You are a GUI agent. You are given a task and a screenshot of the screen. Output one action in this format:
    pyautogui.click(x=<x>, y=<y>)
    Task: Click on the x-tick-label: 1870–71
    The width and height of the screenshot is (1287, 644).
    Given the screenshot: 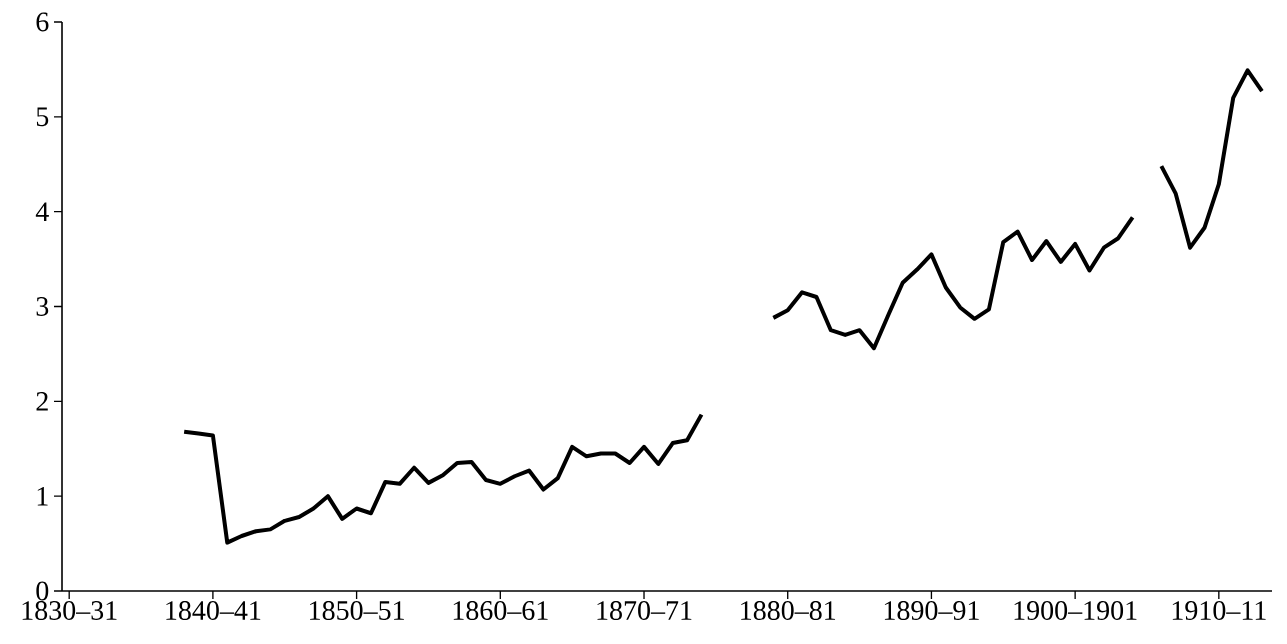 What is the action you would take?
    pyautogui.click(x=644, y=610)
    